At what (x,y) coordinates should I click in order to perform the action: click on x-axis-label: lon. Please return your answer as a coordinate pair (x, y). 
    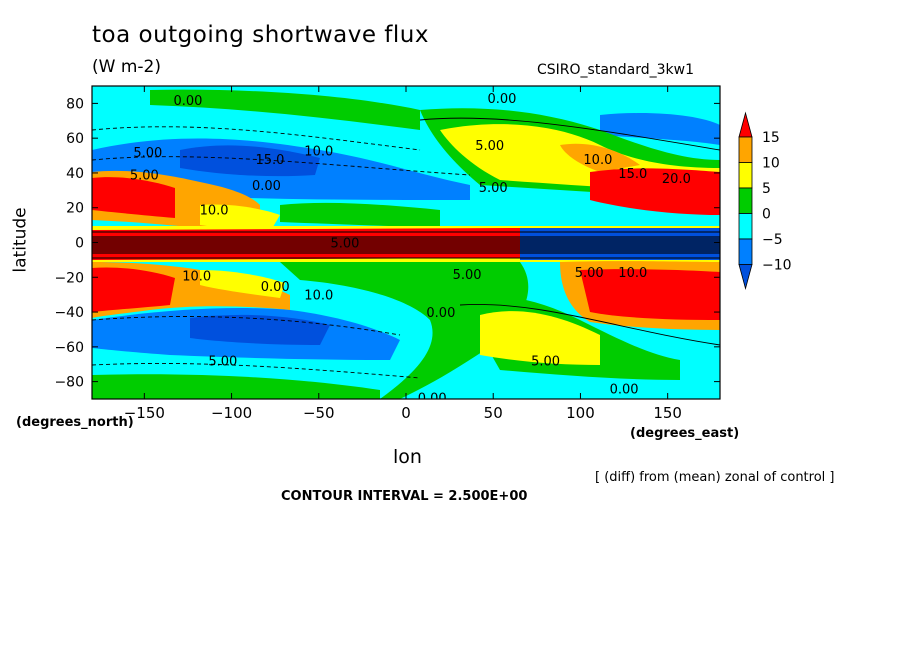
    Looking at the image, I should click on (407, 457).